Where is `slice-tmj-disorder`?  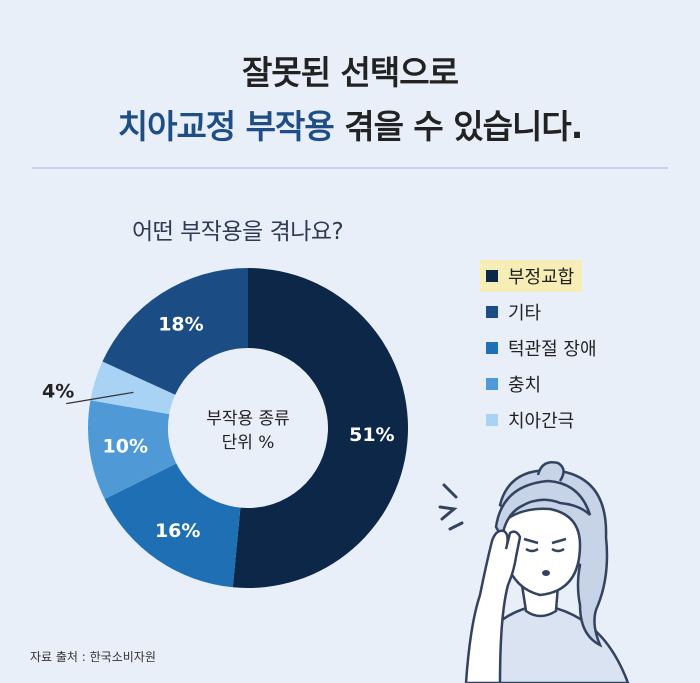 slice-tmj-disorder is located at coordinates (172, 525).